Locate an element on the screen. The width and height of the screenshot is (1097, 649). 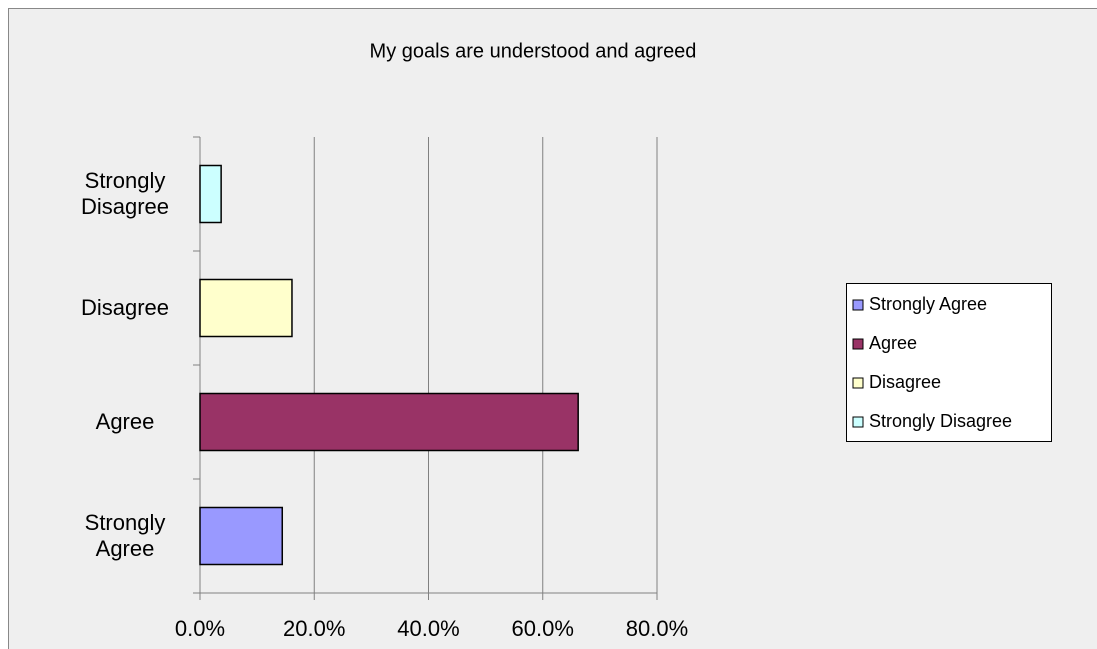
legend-label: Disagree is located at coordinates (905, 382).